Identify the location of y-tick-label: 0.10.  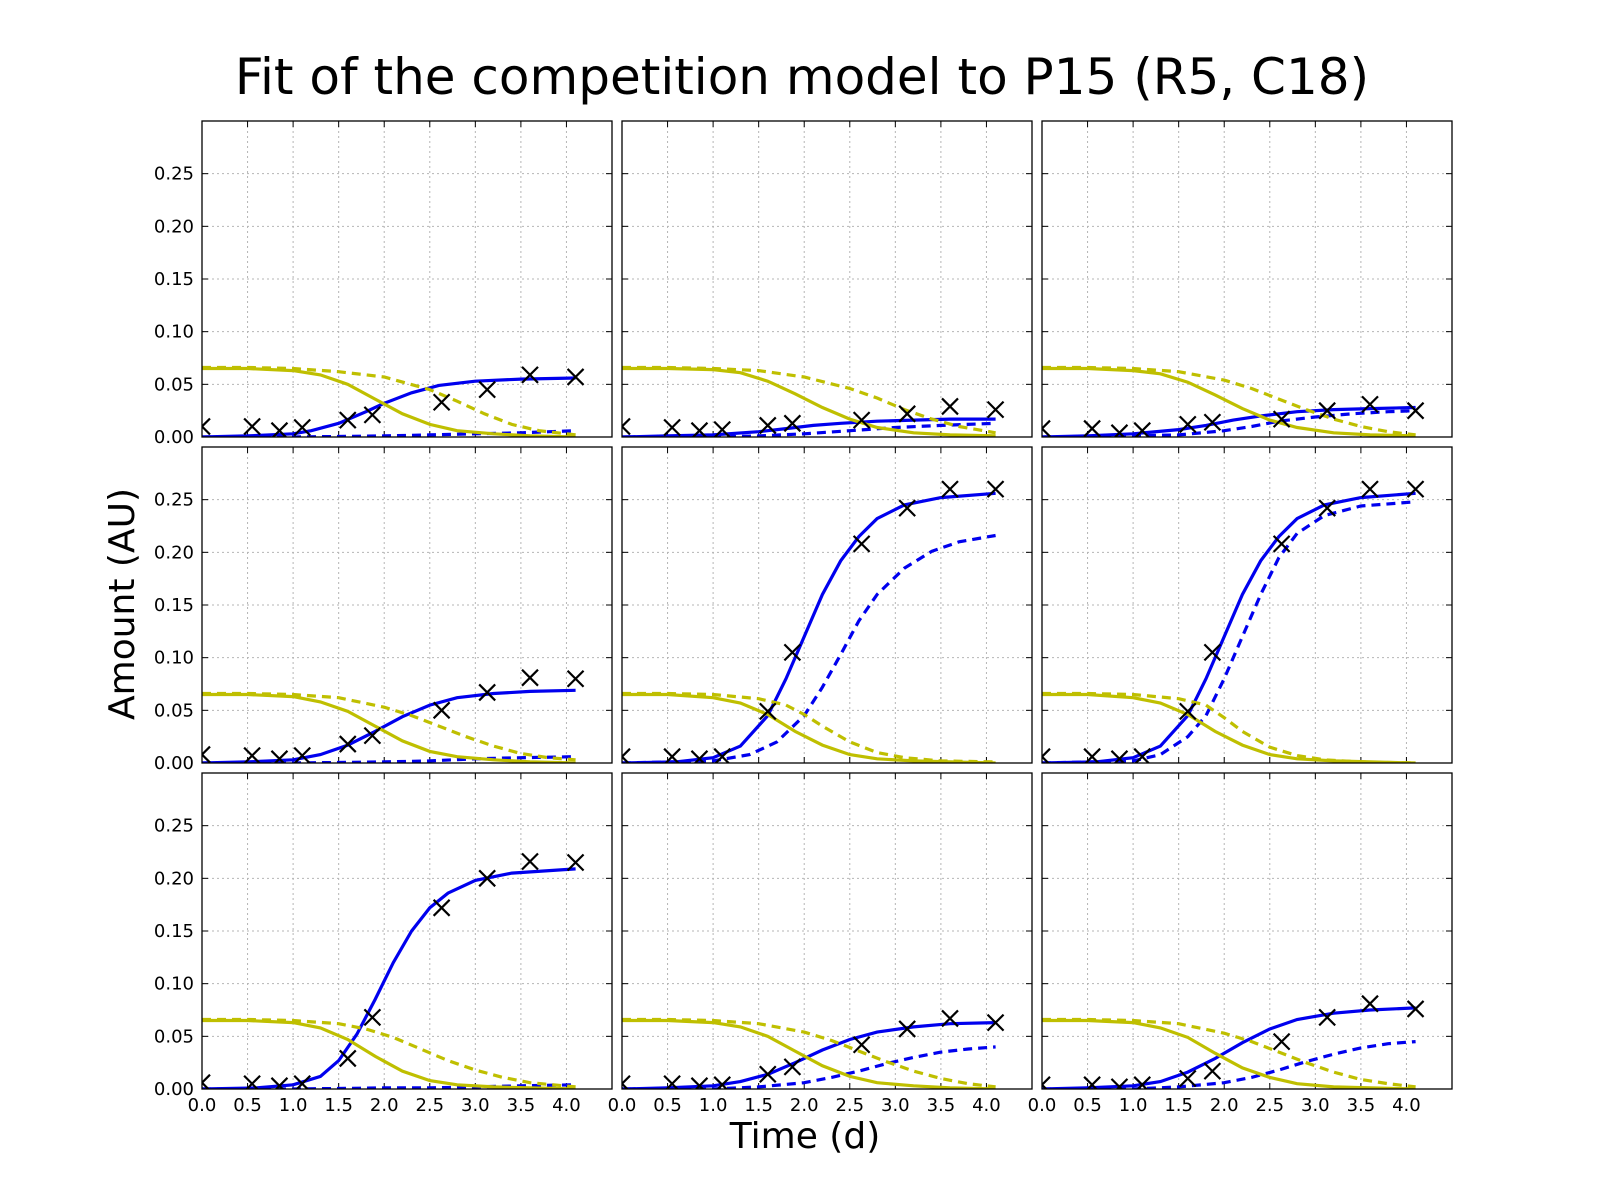
(174, 658).